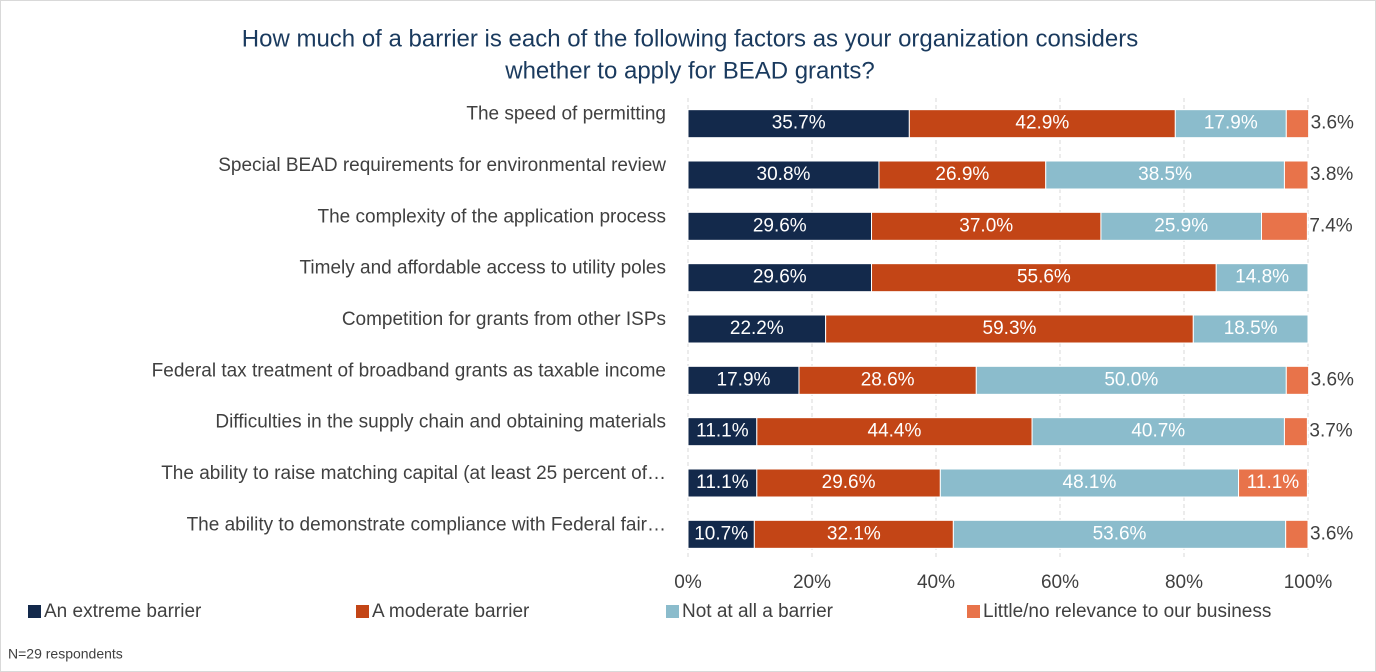 Image resolution: width=1376 pixels, height=672 pixels. I want to click on data-label: 32.1%, so click(854, 533).